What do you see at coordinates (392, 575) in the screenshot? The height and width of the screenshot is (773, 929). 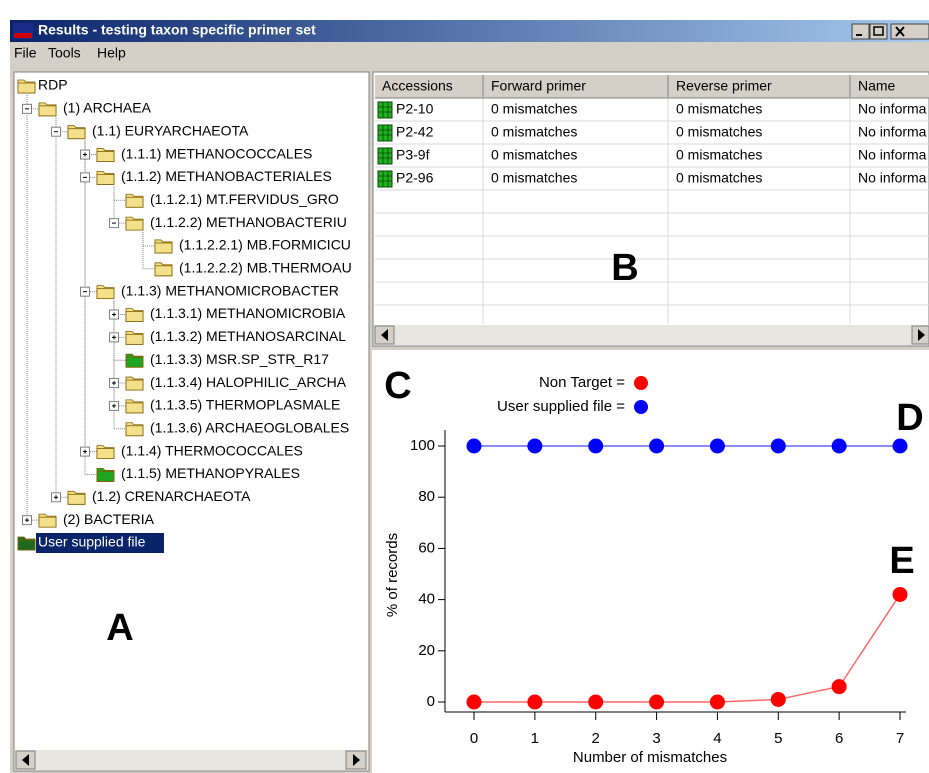 I see `y-axis-label: % of records` at bounding box center [392, 575].